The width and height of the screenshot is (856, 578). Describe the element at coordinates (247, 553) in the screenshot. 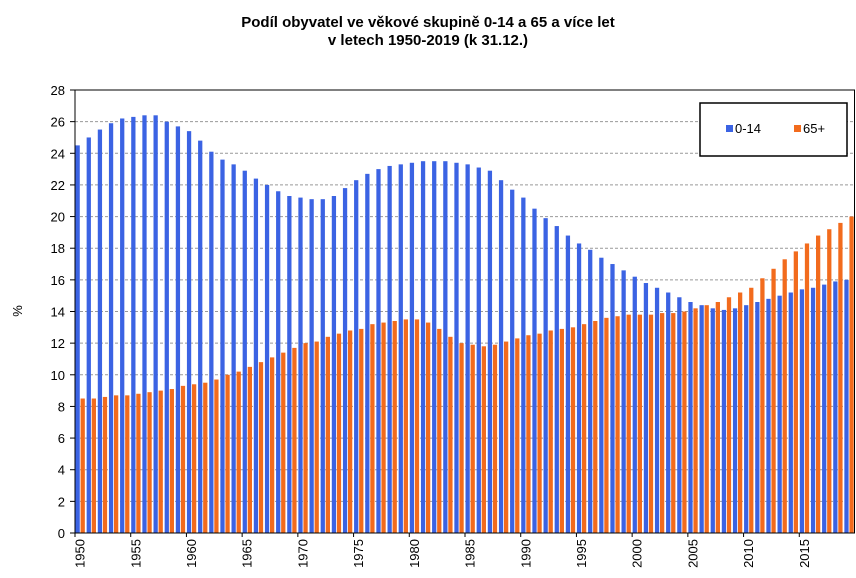

I see `x-tick-label: 1965` at that location.